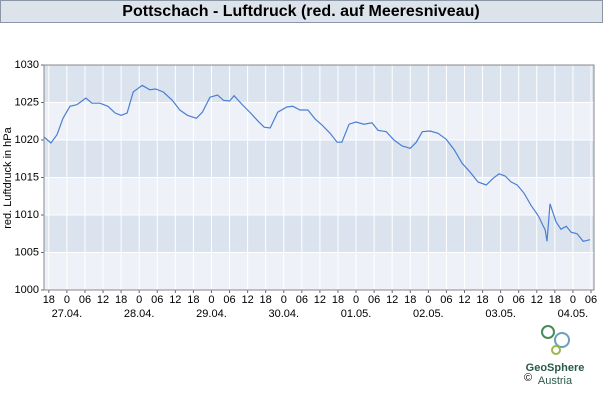  Describe the element at coordinates (356, 314) in the screenshot. I see `date-label: 01.05.` at that location.